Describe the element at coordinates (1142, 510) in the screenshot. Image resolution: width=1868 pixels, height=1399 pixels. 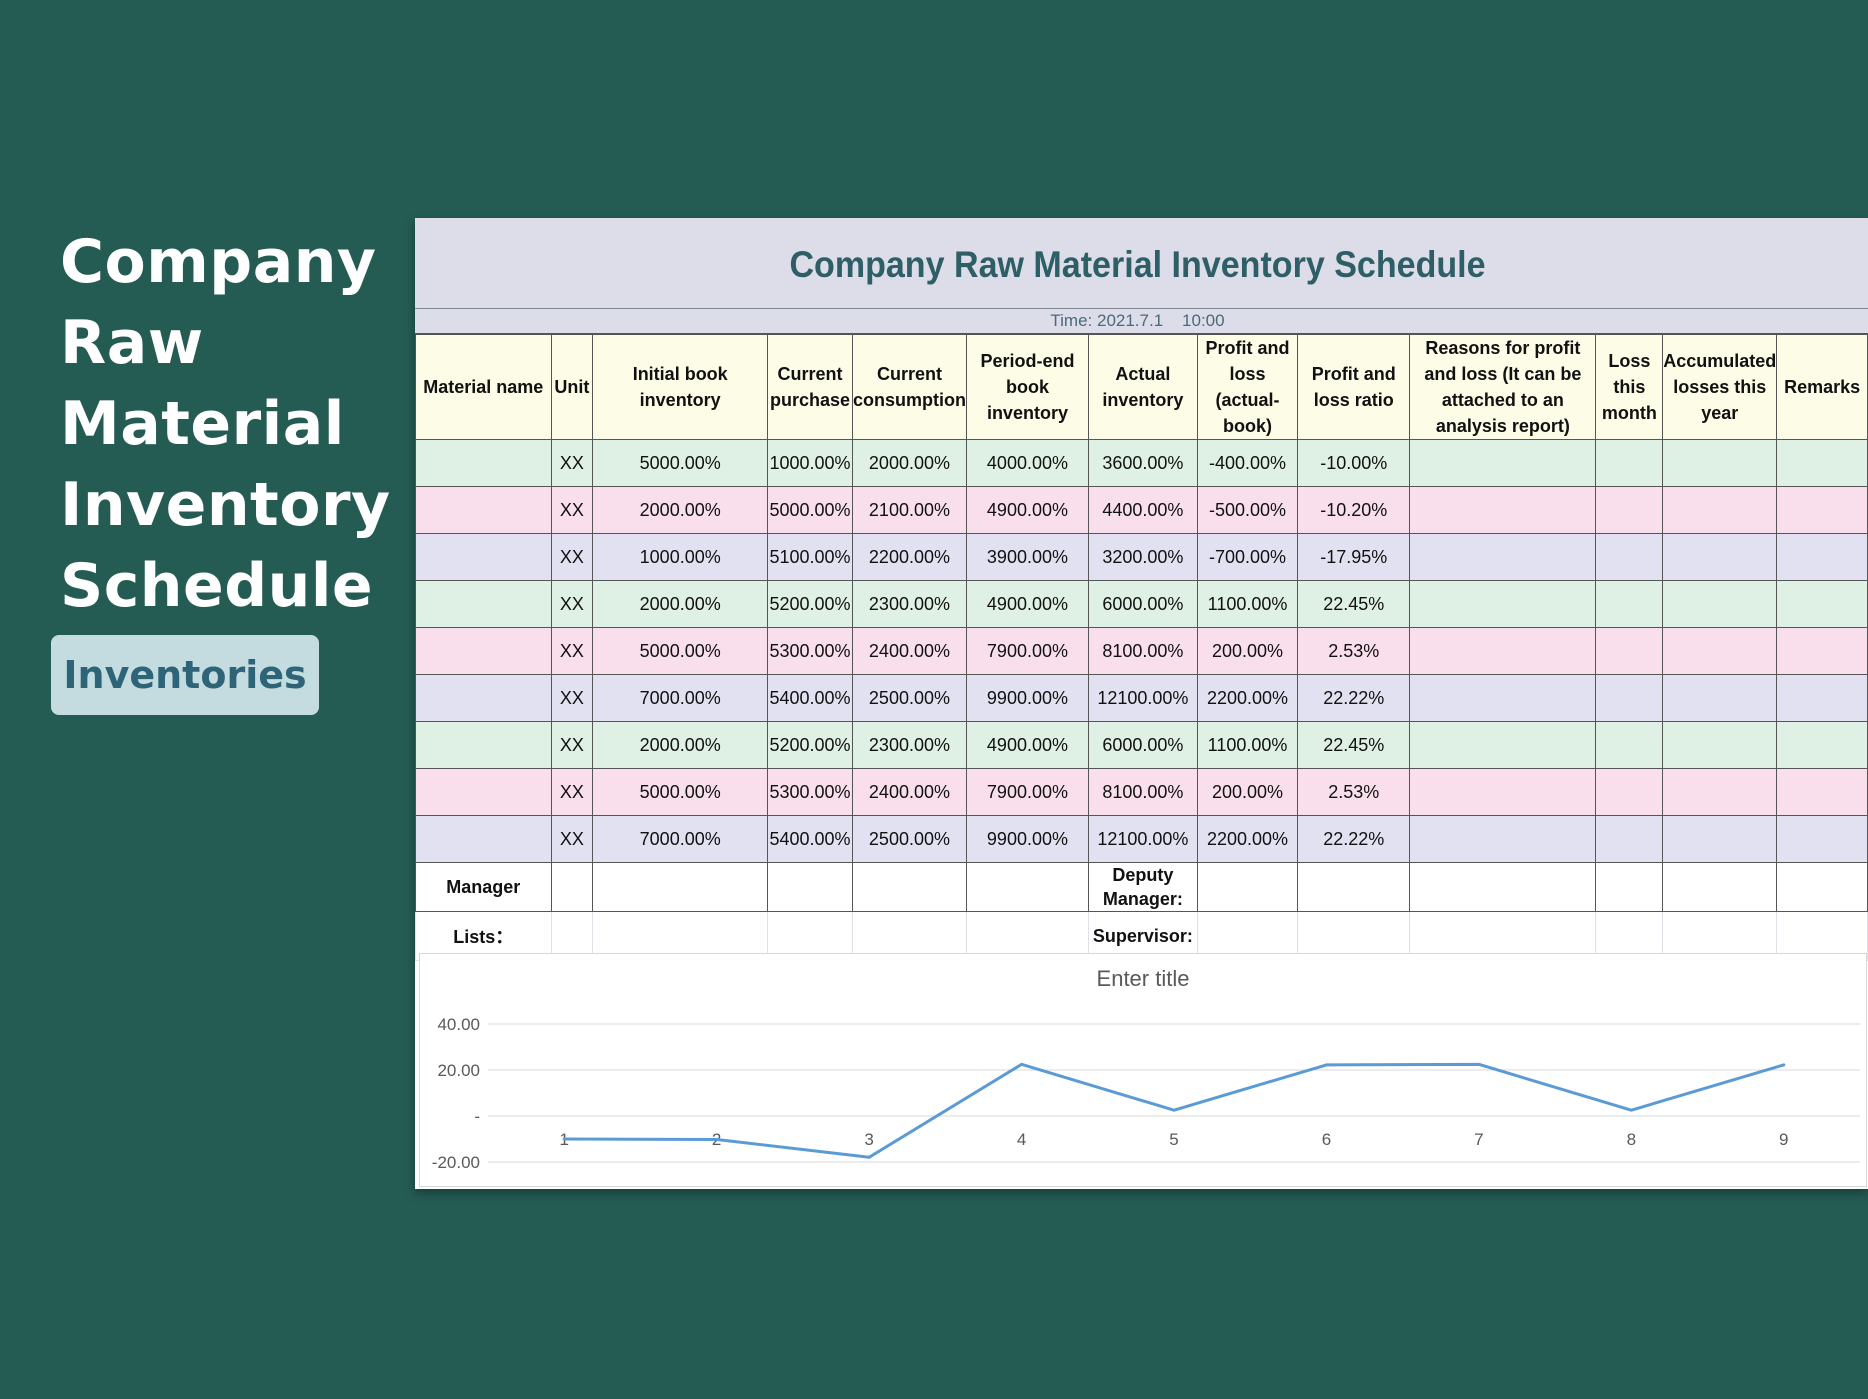
I see `table-cell: 4400.00%` at that location.